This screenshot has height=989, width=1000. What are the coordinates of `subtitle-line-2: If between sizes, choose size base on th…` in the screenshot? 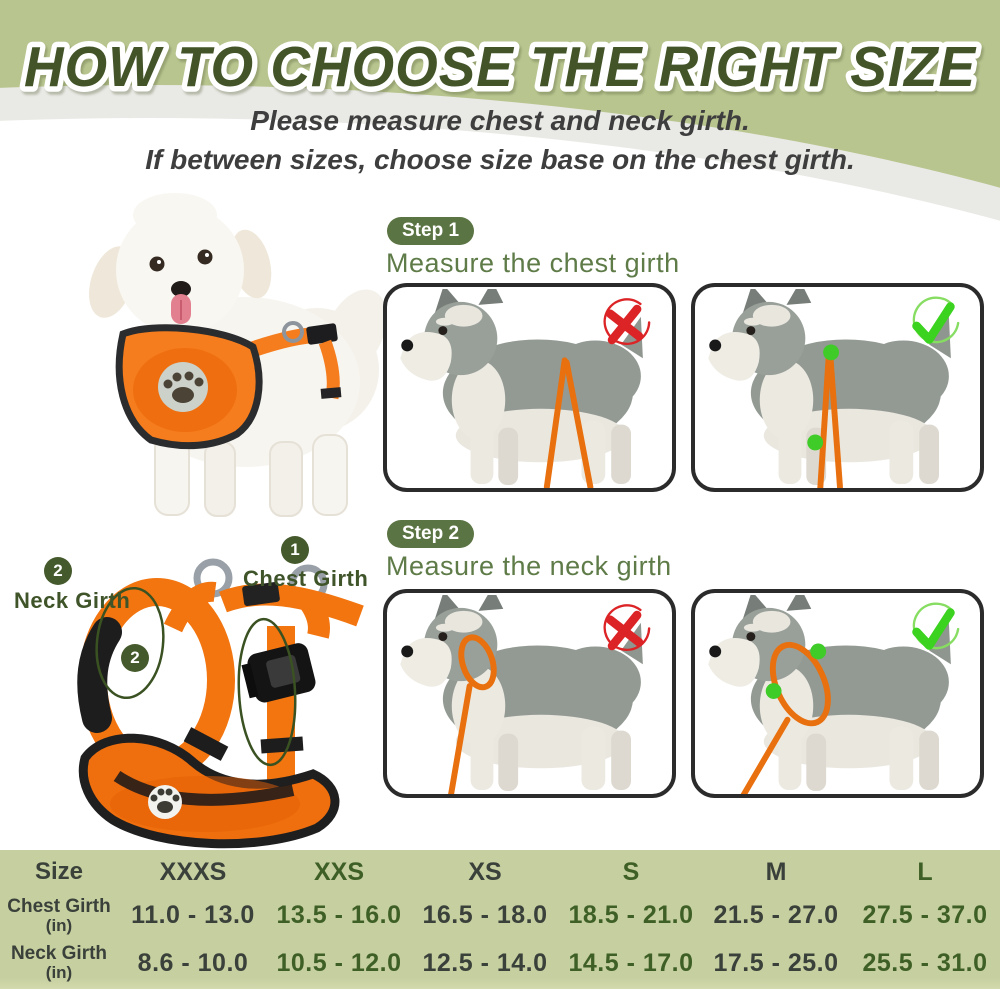 It's located at (500, 159).